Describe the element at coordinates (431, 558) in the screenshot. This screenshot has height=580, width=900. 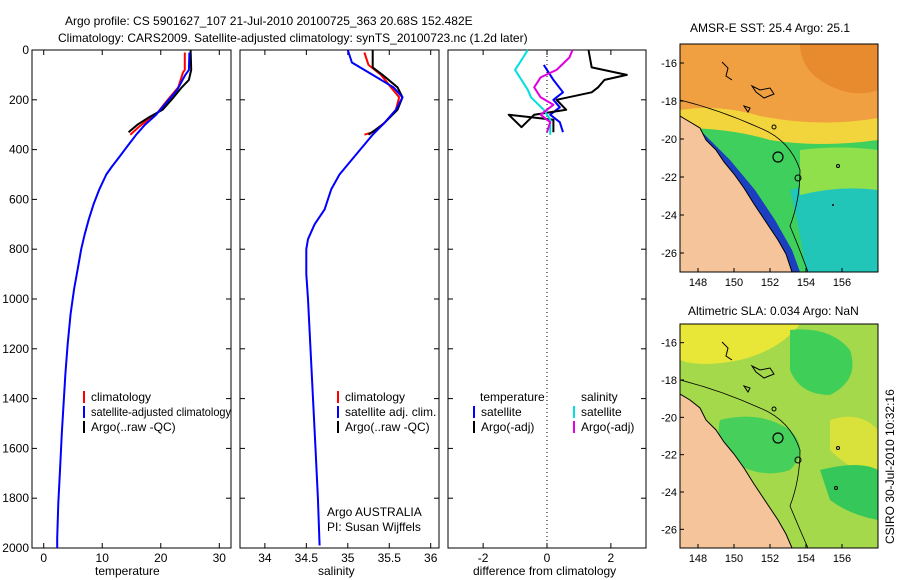
I see `x-tick-label: 36` at that location.